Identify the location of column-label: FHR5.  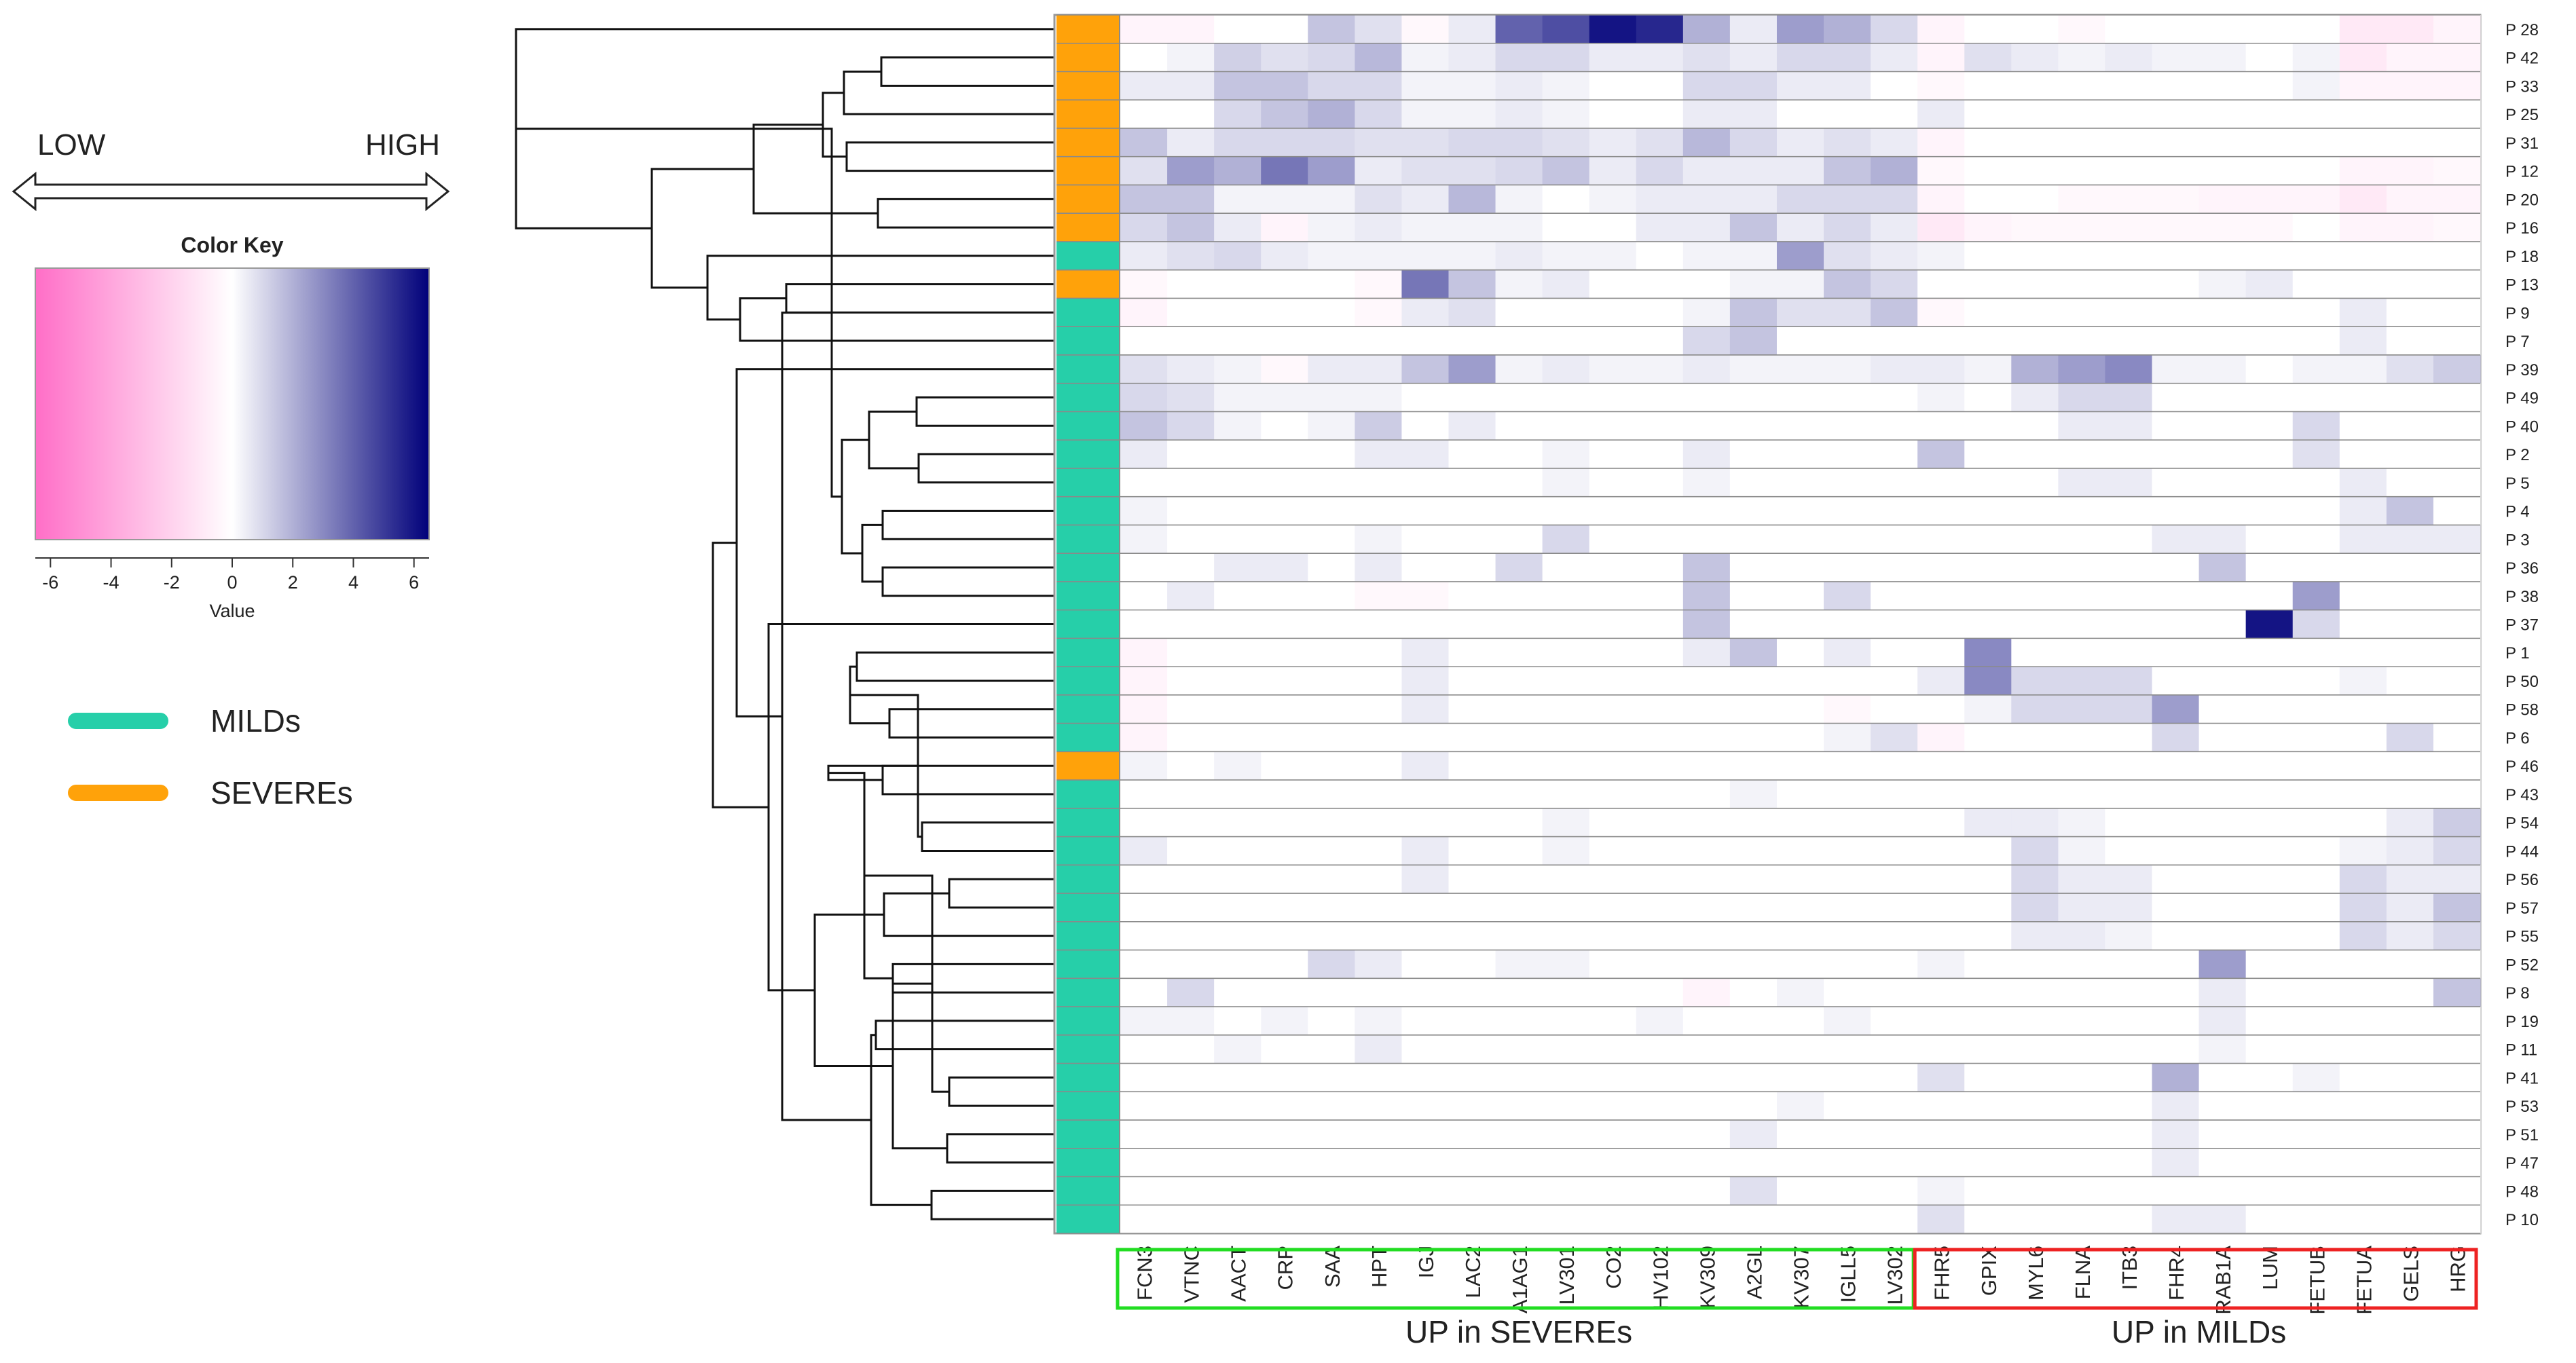
(1942, 1273).